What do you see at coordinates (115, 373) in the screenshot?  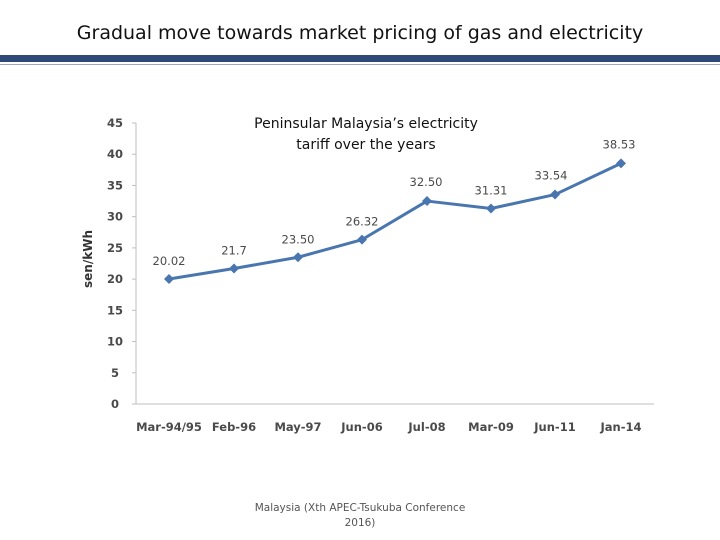 I see `y-tick-label: 5` at bounding box center [115, 373].